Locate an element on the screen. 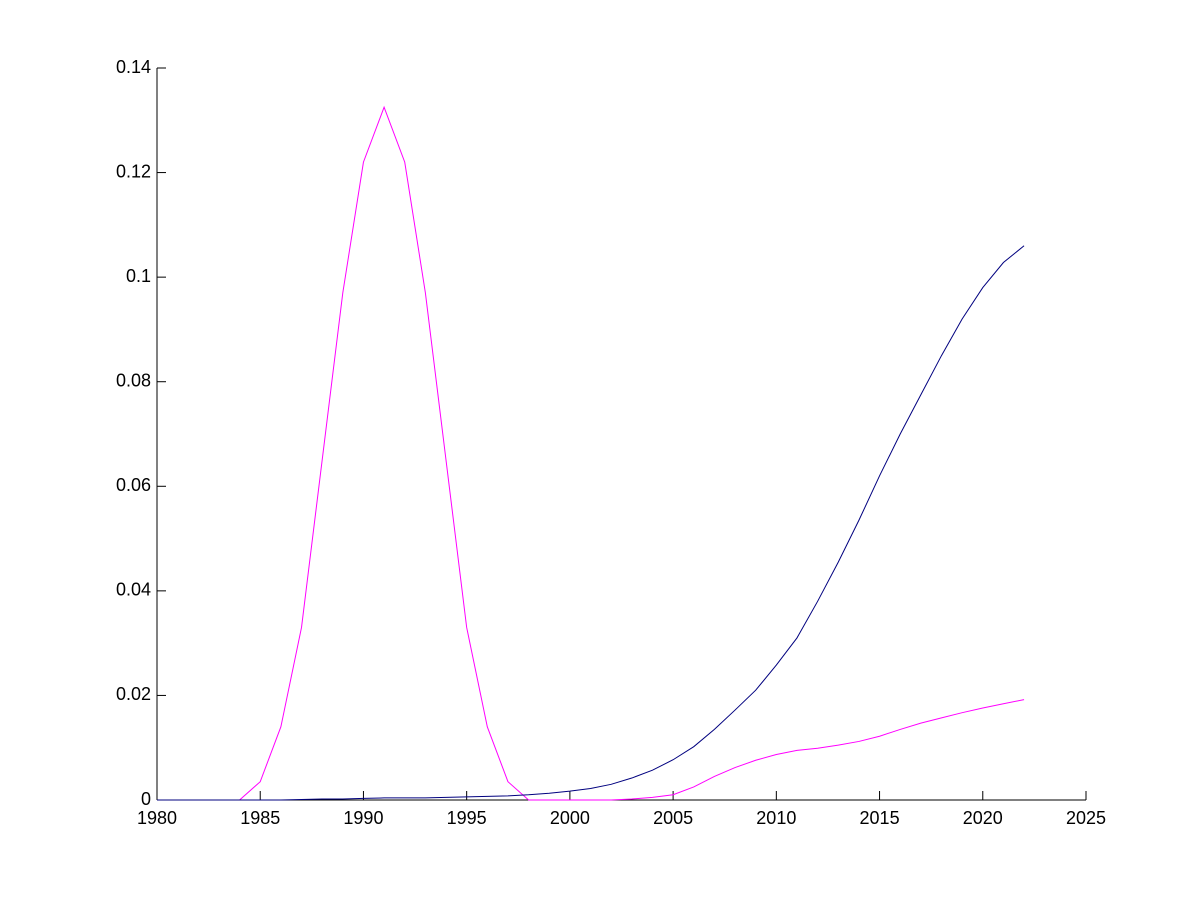  y-tick-label: 0.14 is located at coordinates (133, 67).